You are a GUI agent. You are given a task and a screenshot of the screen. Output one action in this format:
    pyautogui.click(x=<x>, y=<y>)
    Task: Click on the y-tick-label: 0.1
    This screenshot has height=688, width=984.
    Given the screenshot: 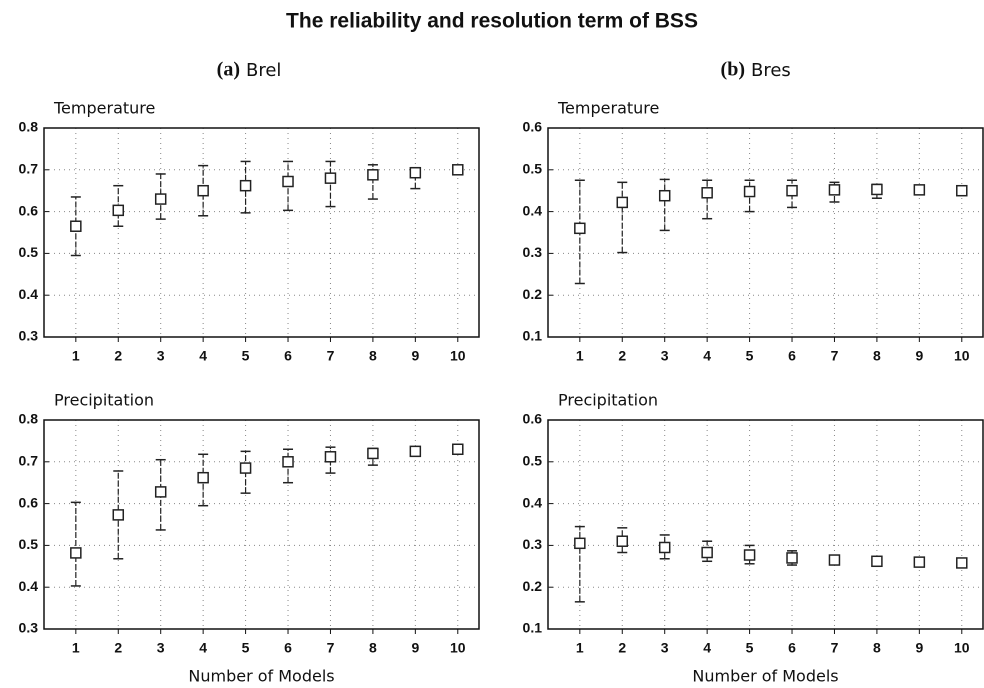 What is the action you would take?
    pyautogui.click(x=533, y=336)
    